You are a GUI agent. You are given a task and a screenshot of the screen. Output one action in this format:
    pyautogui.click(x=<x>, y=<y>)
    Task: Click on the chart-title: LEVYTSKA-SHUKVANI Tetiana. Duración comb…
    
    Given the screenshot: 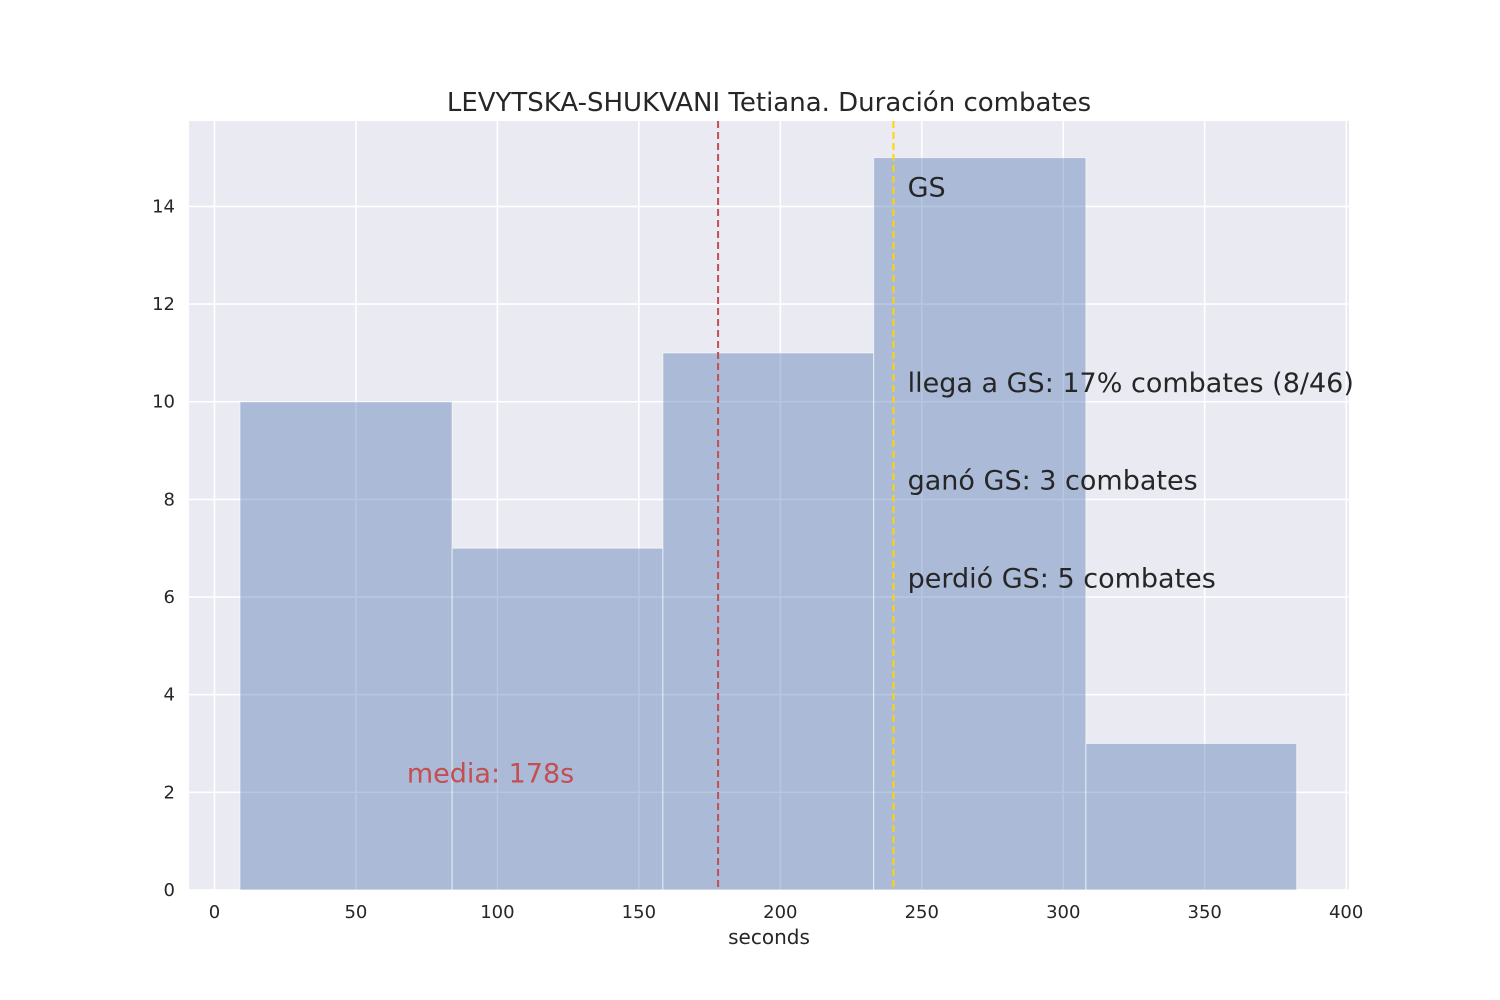 What is the action you would take?
    pyautogui.click(x=769, y=103)
    